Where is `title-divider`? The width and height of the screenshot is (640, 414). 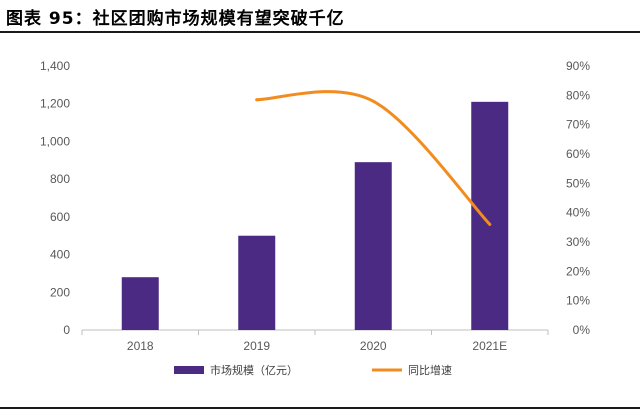 title-divider is located at coordinates (320, 32).